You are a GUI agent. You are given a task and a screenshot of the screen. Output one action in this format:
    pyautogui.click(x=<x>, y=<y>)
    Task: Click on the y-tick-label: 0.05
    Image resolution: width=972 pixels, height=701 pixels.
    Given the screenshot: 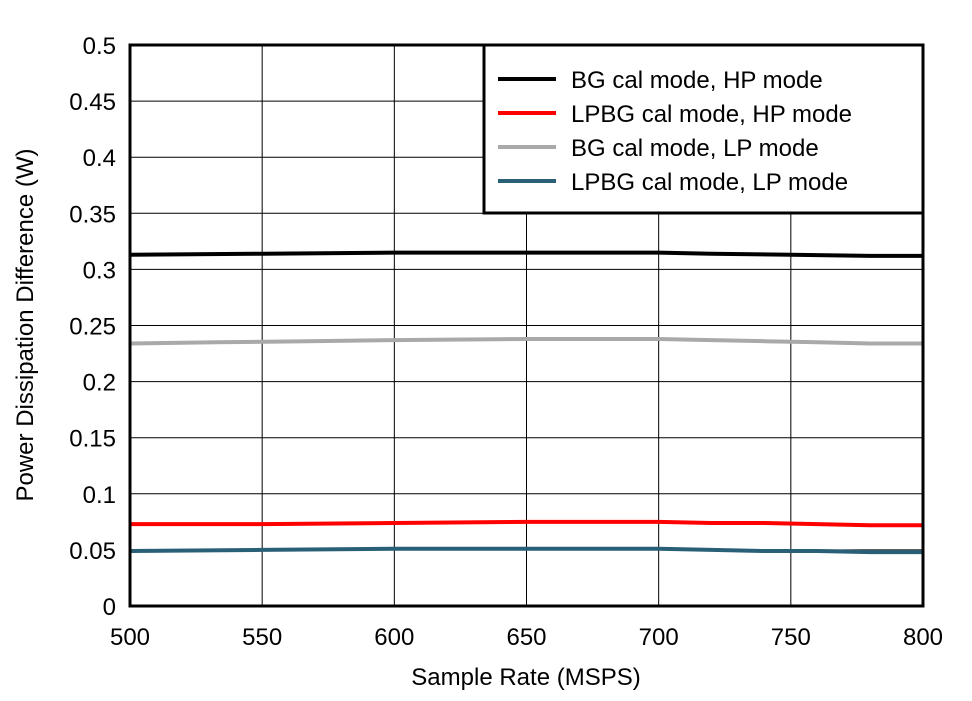 What is the action you would take?
    pyautogui.click(x=92, y=551)
    